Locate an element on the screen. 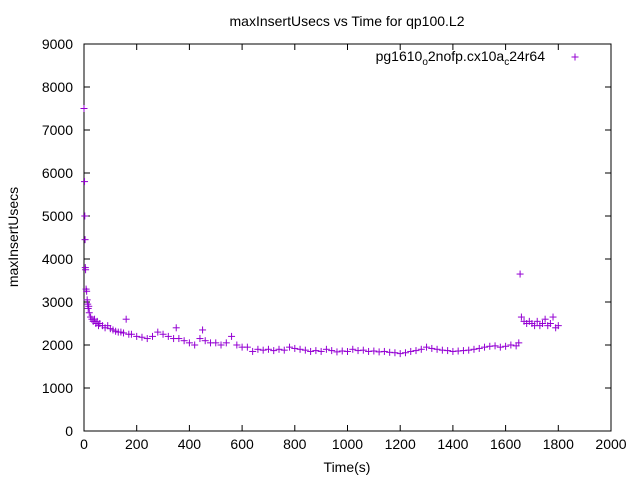 Image resolution: width=640 pixels, height=480 pixels. y-tick-label: 0 is located at coordinates (69, 431).